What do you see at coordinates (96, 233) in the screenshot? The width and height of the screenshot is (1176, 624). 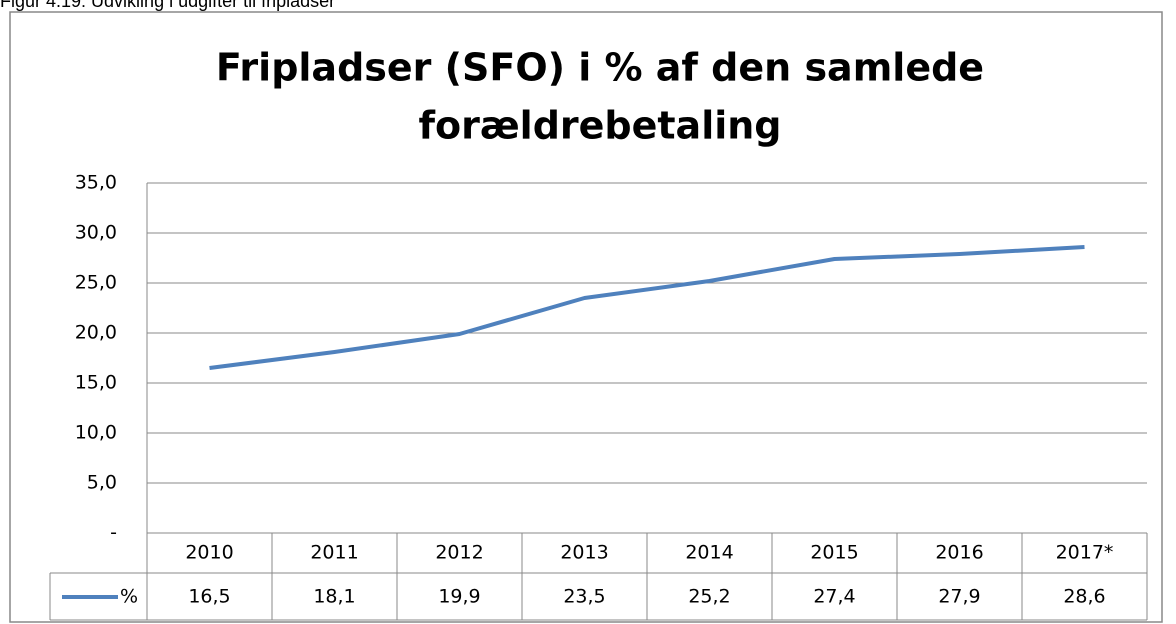 I see `y-tick-label: 30,0` at bounding box center [96, 233].